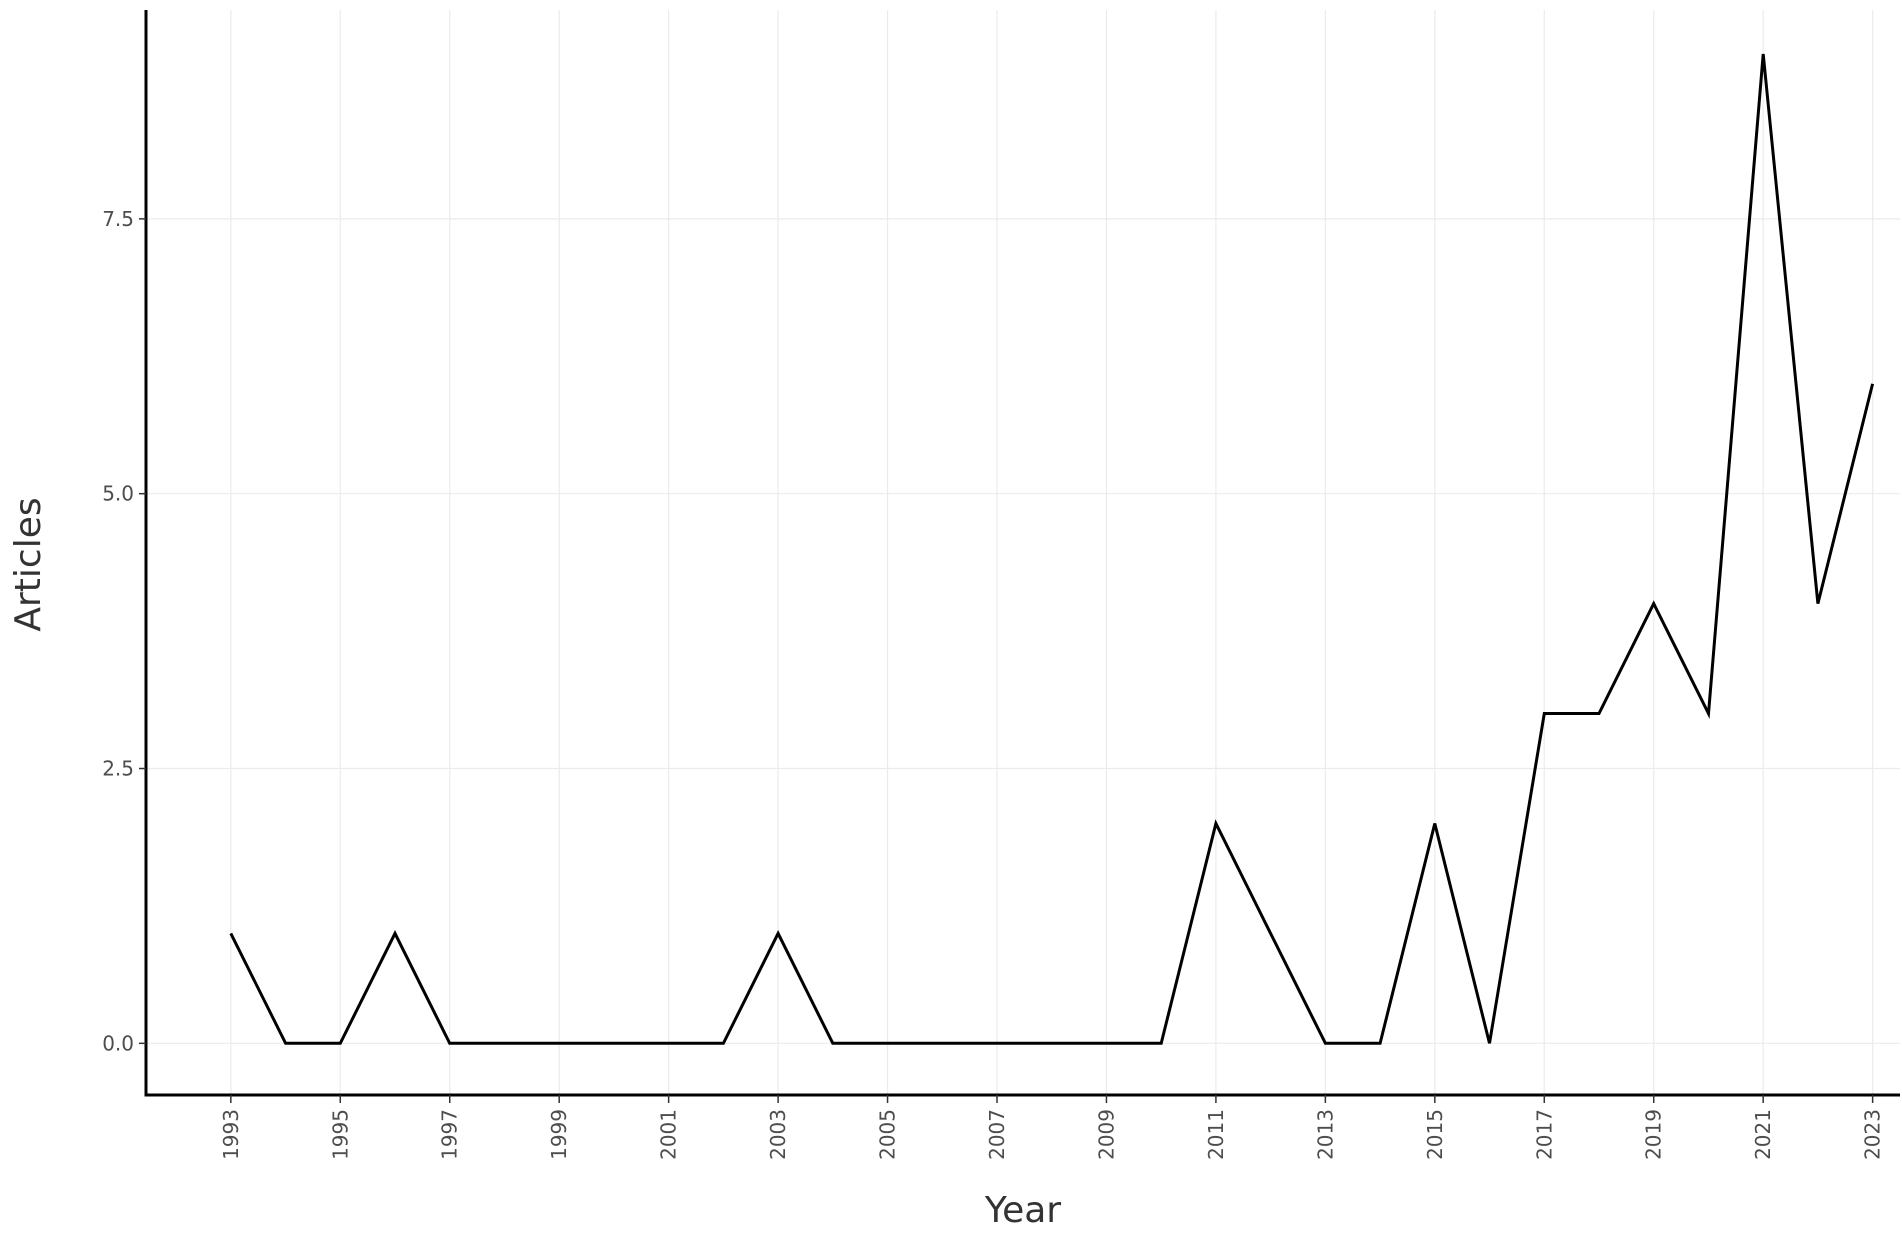  I want to click on x-tick-label: 1999, so click(559, 1134).